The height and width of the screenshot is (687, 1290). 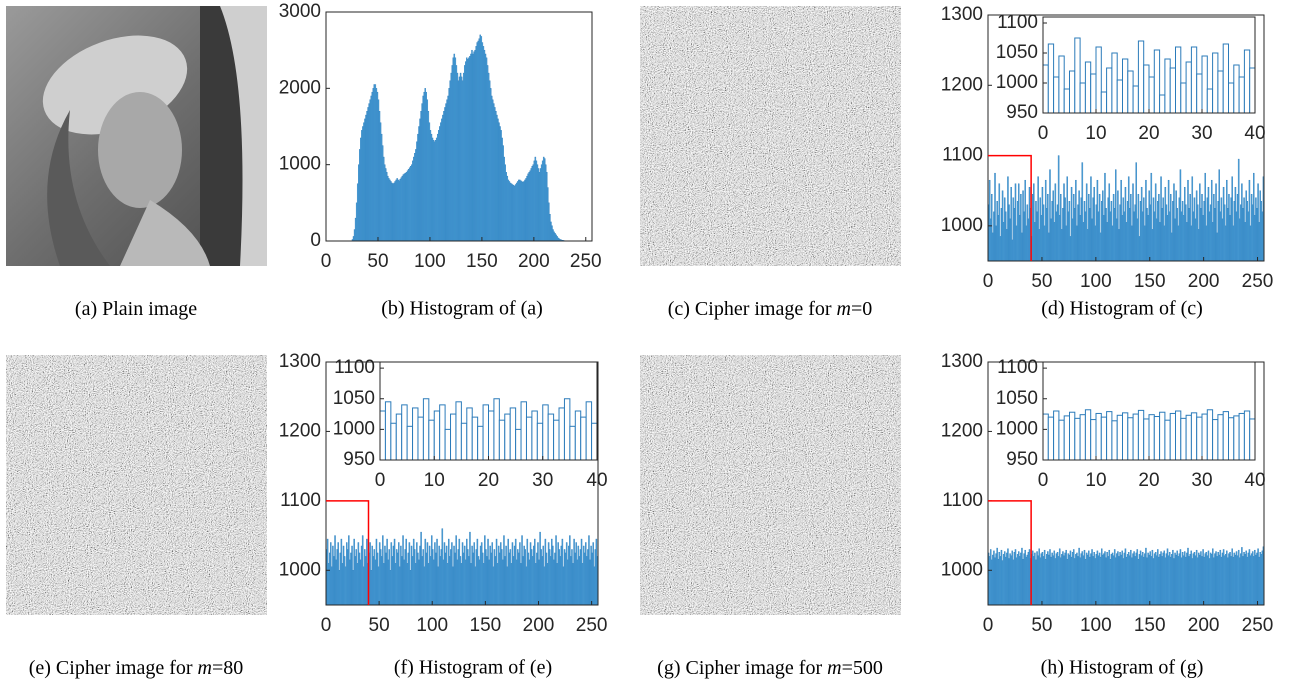 What do you see at coordinates (348, 552) in the screenshot?
I see `zoom-box` at bounding box center [348, 552].